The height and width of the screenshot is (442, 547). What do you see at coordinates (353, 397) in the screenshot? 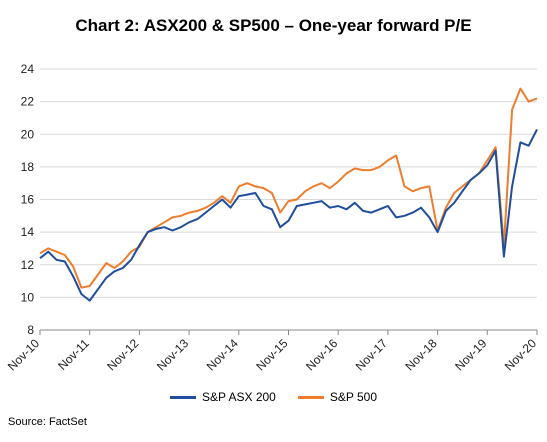
I see `legend-label-sp500: S&P 500` at bounding box center [353, 397].